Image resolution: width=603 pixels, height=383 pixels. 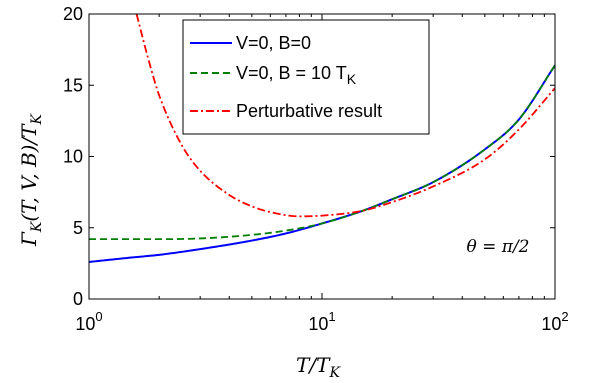 What do you see at coordinates (296, 75) in the screenshot?
I see `legend-label-1: V=0, B = 10 TK` at bounding box center [296, 75].